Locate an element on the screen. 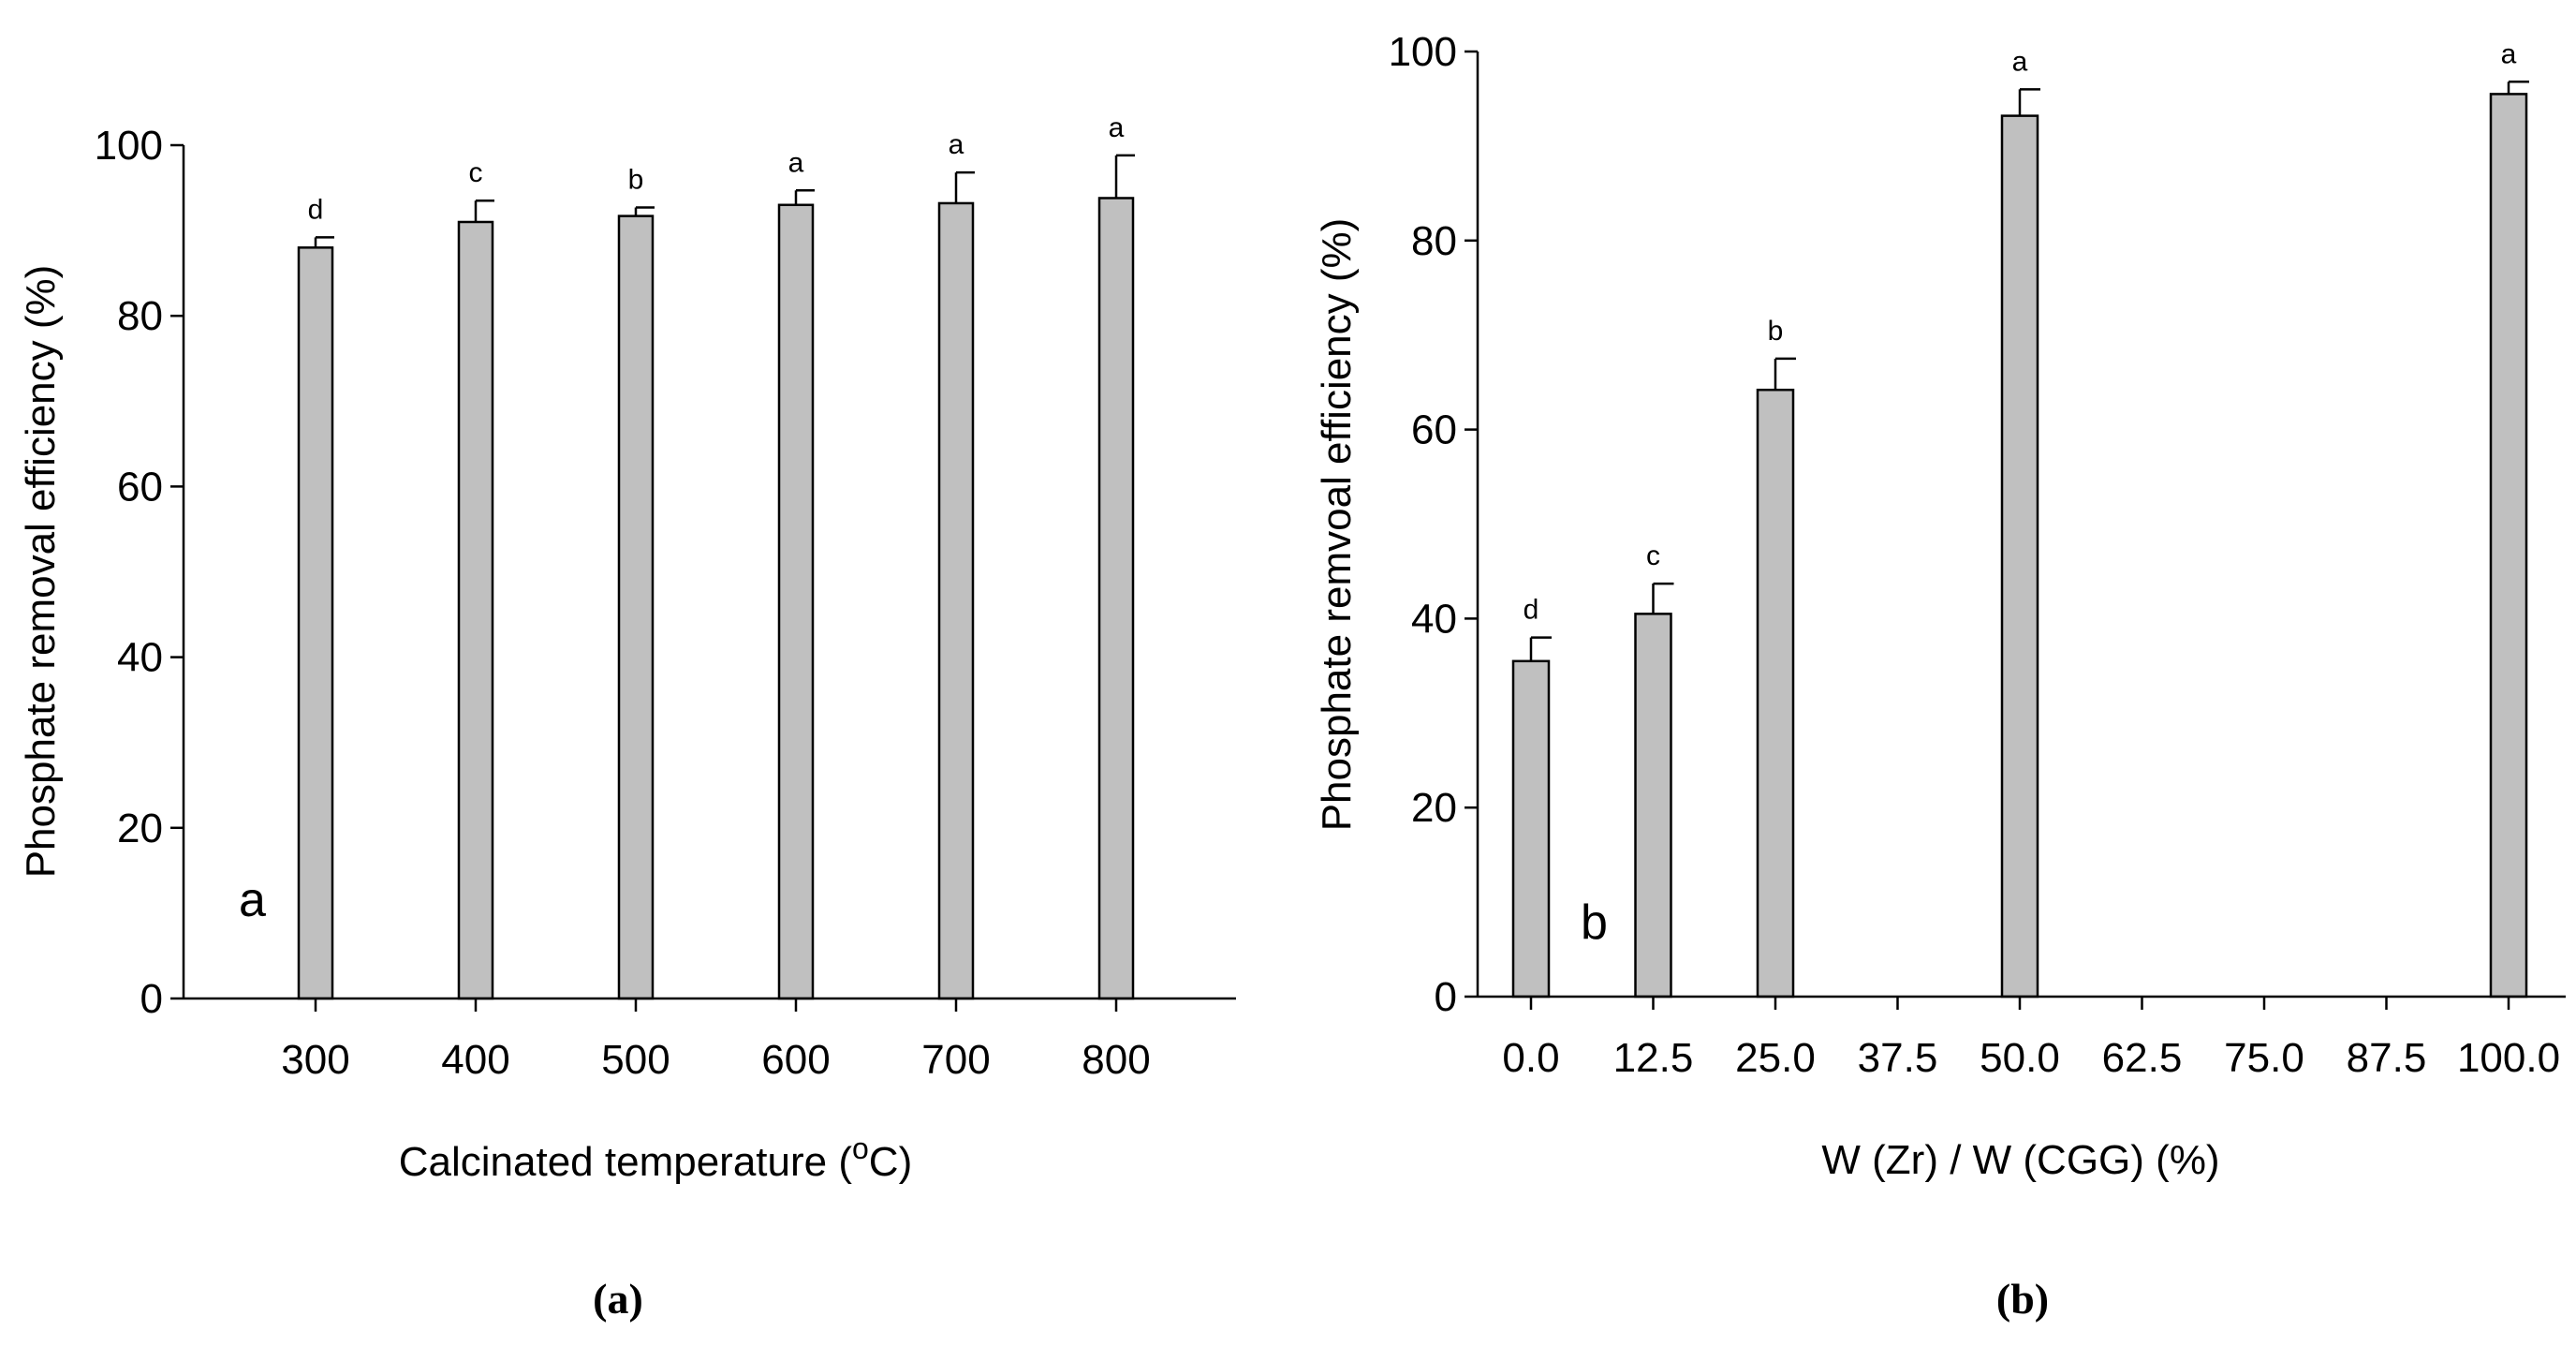  panel-a-y-tick-label: 0 is located at coordinates (151, 999).